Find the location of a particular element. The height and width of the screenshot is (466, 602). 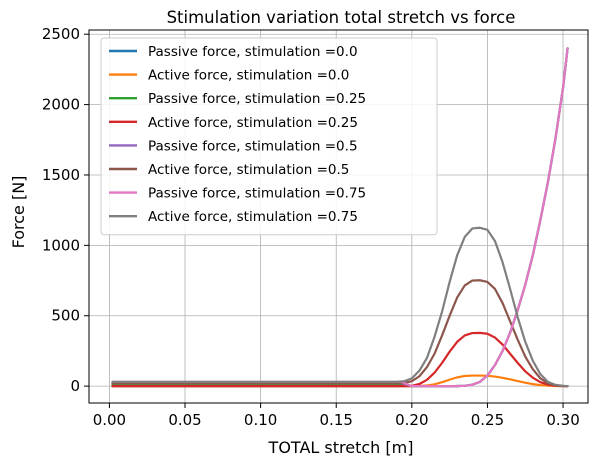

x-tick-label: 0.20 is located at coordinates (411, 420).